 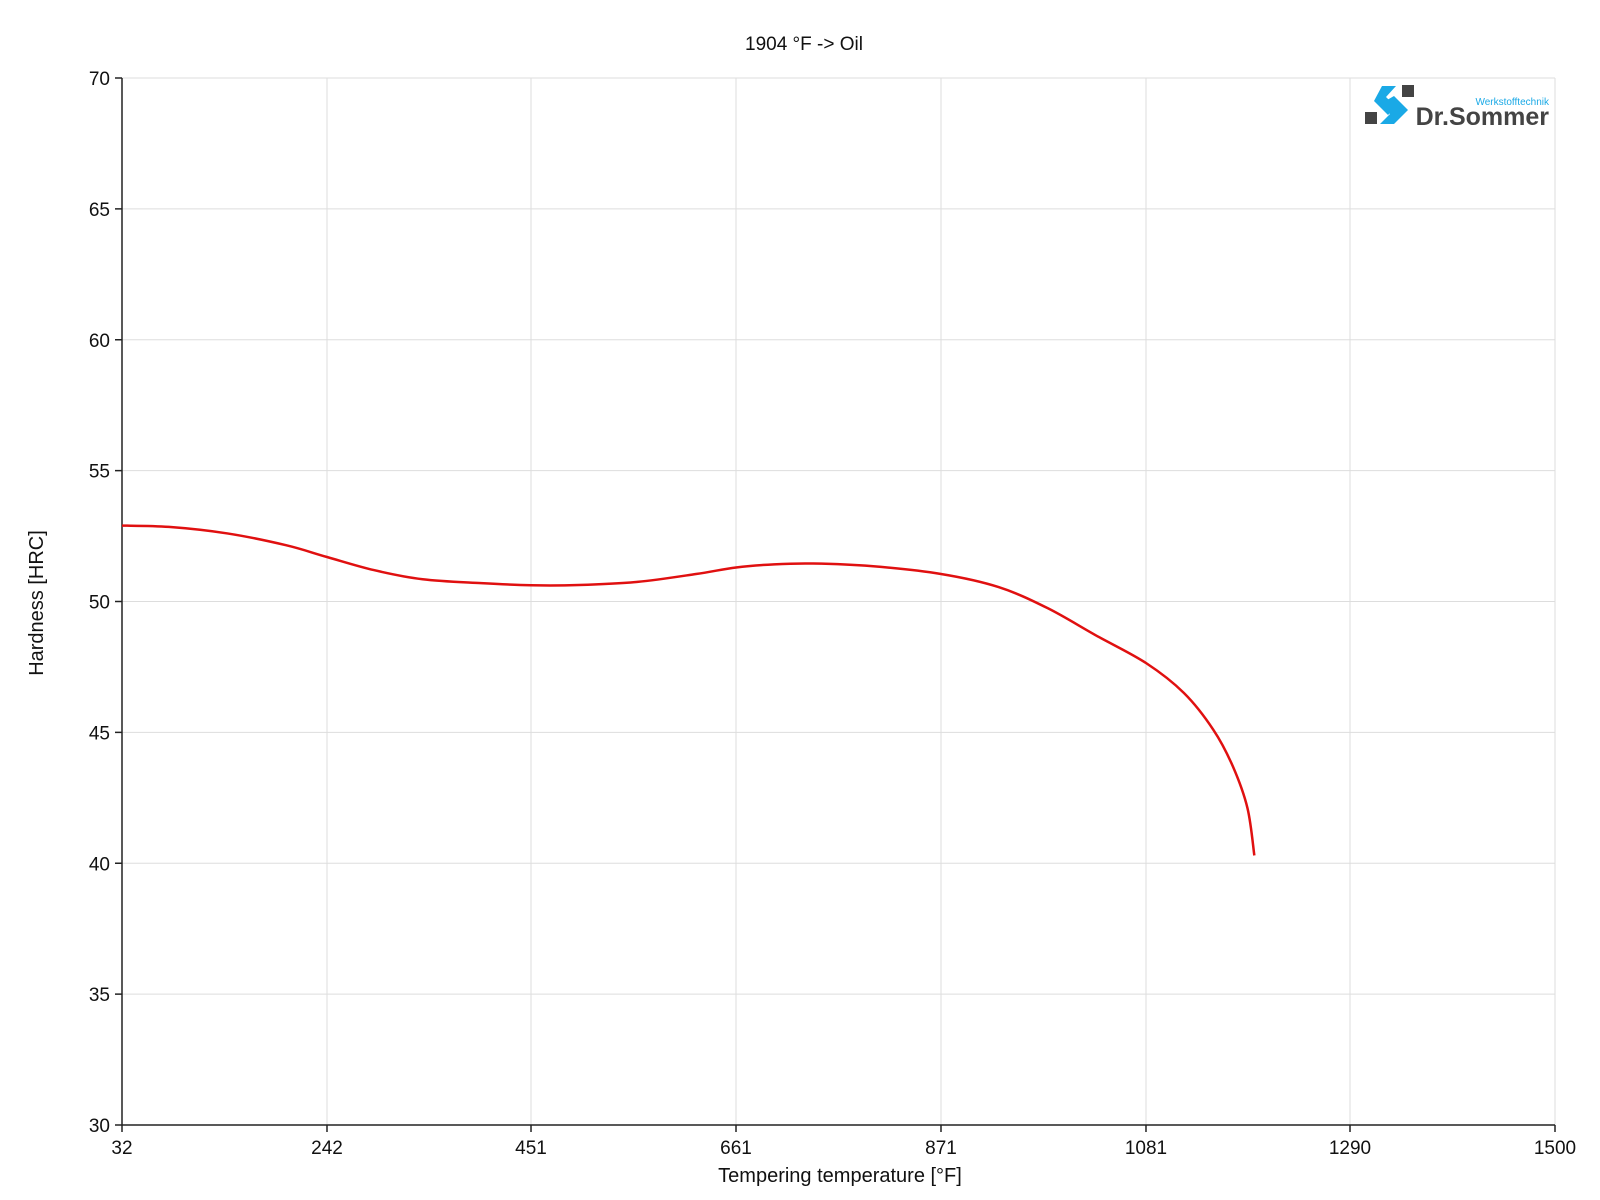 I want to click on x-tick-label: 1500, so click(x=1555, y=1148).